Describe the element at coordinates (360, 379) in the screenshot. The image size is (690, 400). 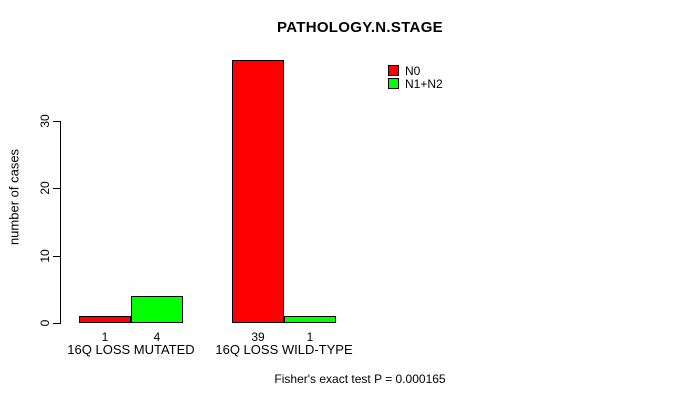
I see `fisher-test-annotation: Fisher's exact test P = 0.000165` at that location.